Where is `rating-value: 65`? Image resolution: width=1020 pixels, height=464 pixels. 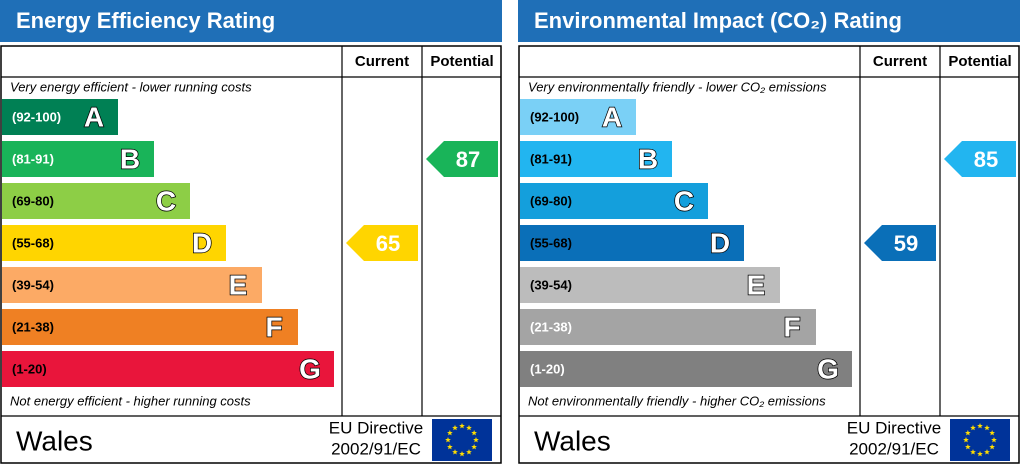
rating-value: 65 is located at coordinates (388, 243).